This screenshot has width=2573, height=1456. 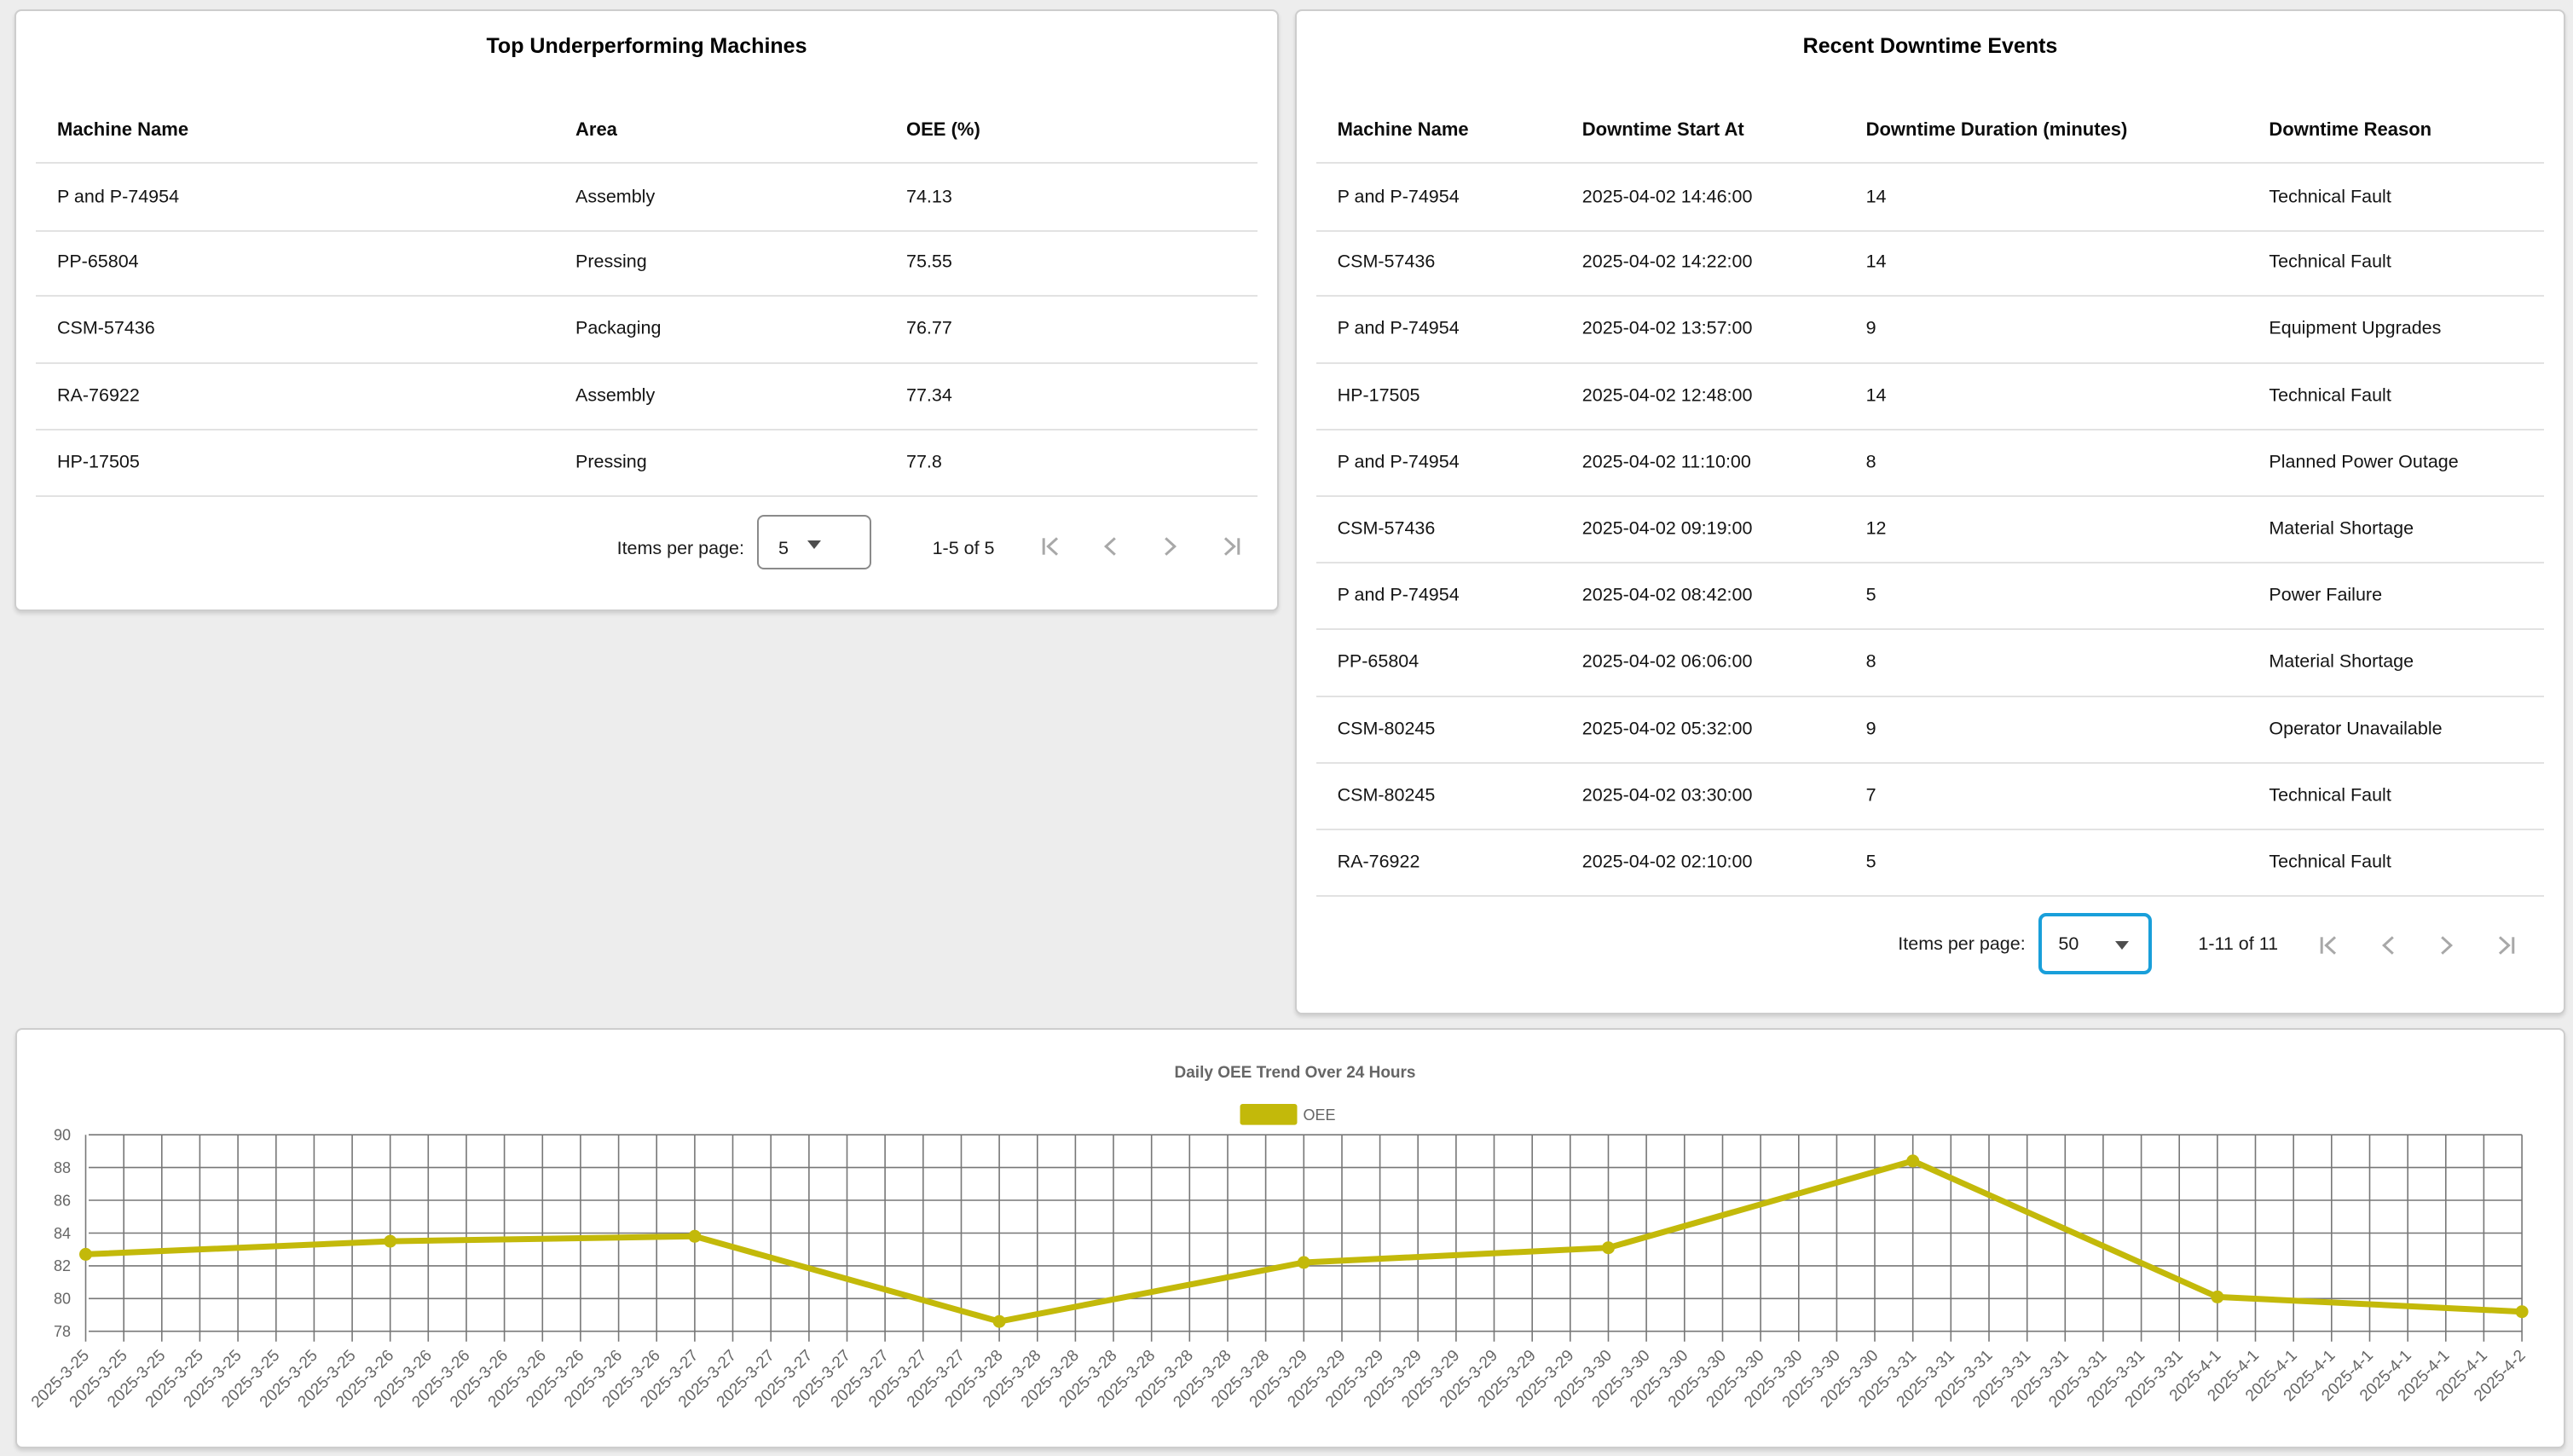 I want to click on svg-text: 90, so click(x=62, y=1135).